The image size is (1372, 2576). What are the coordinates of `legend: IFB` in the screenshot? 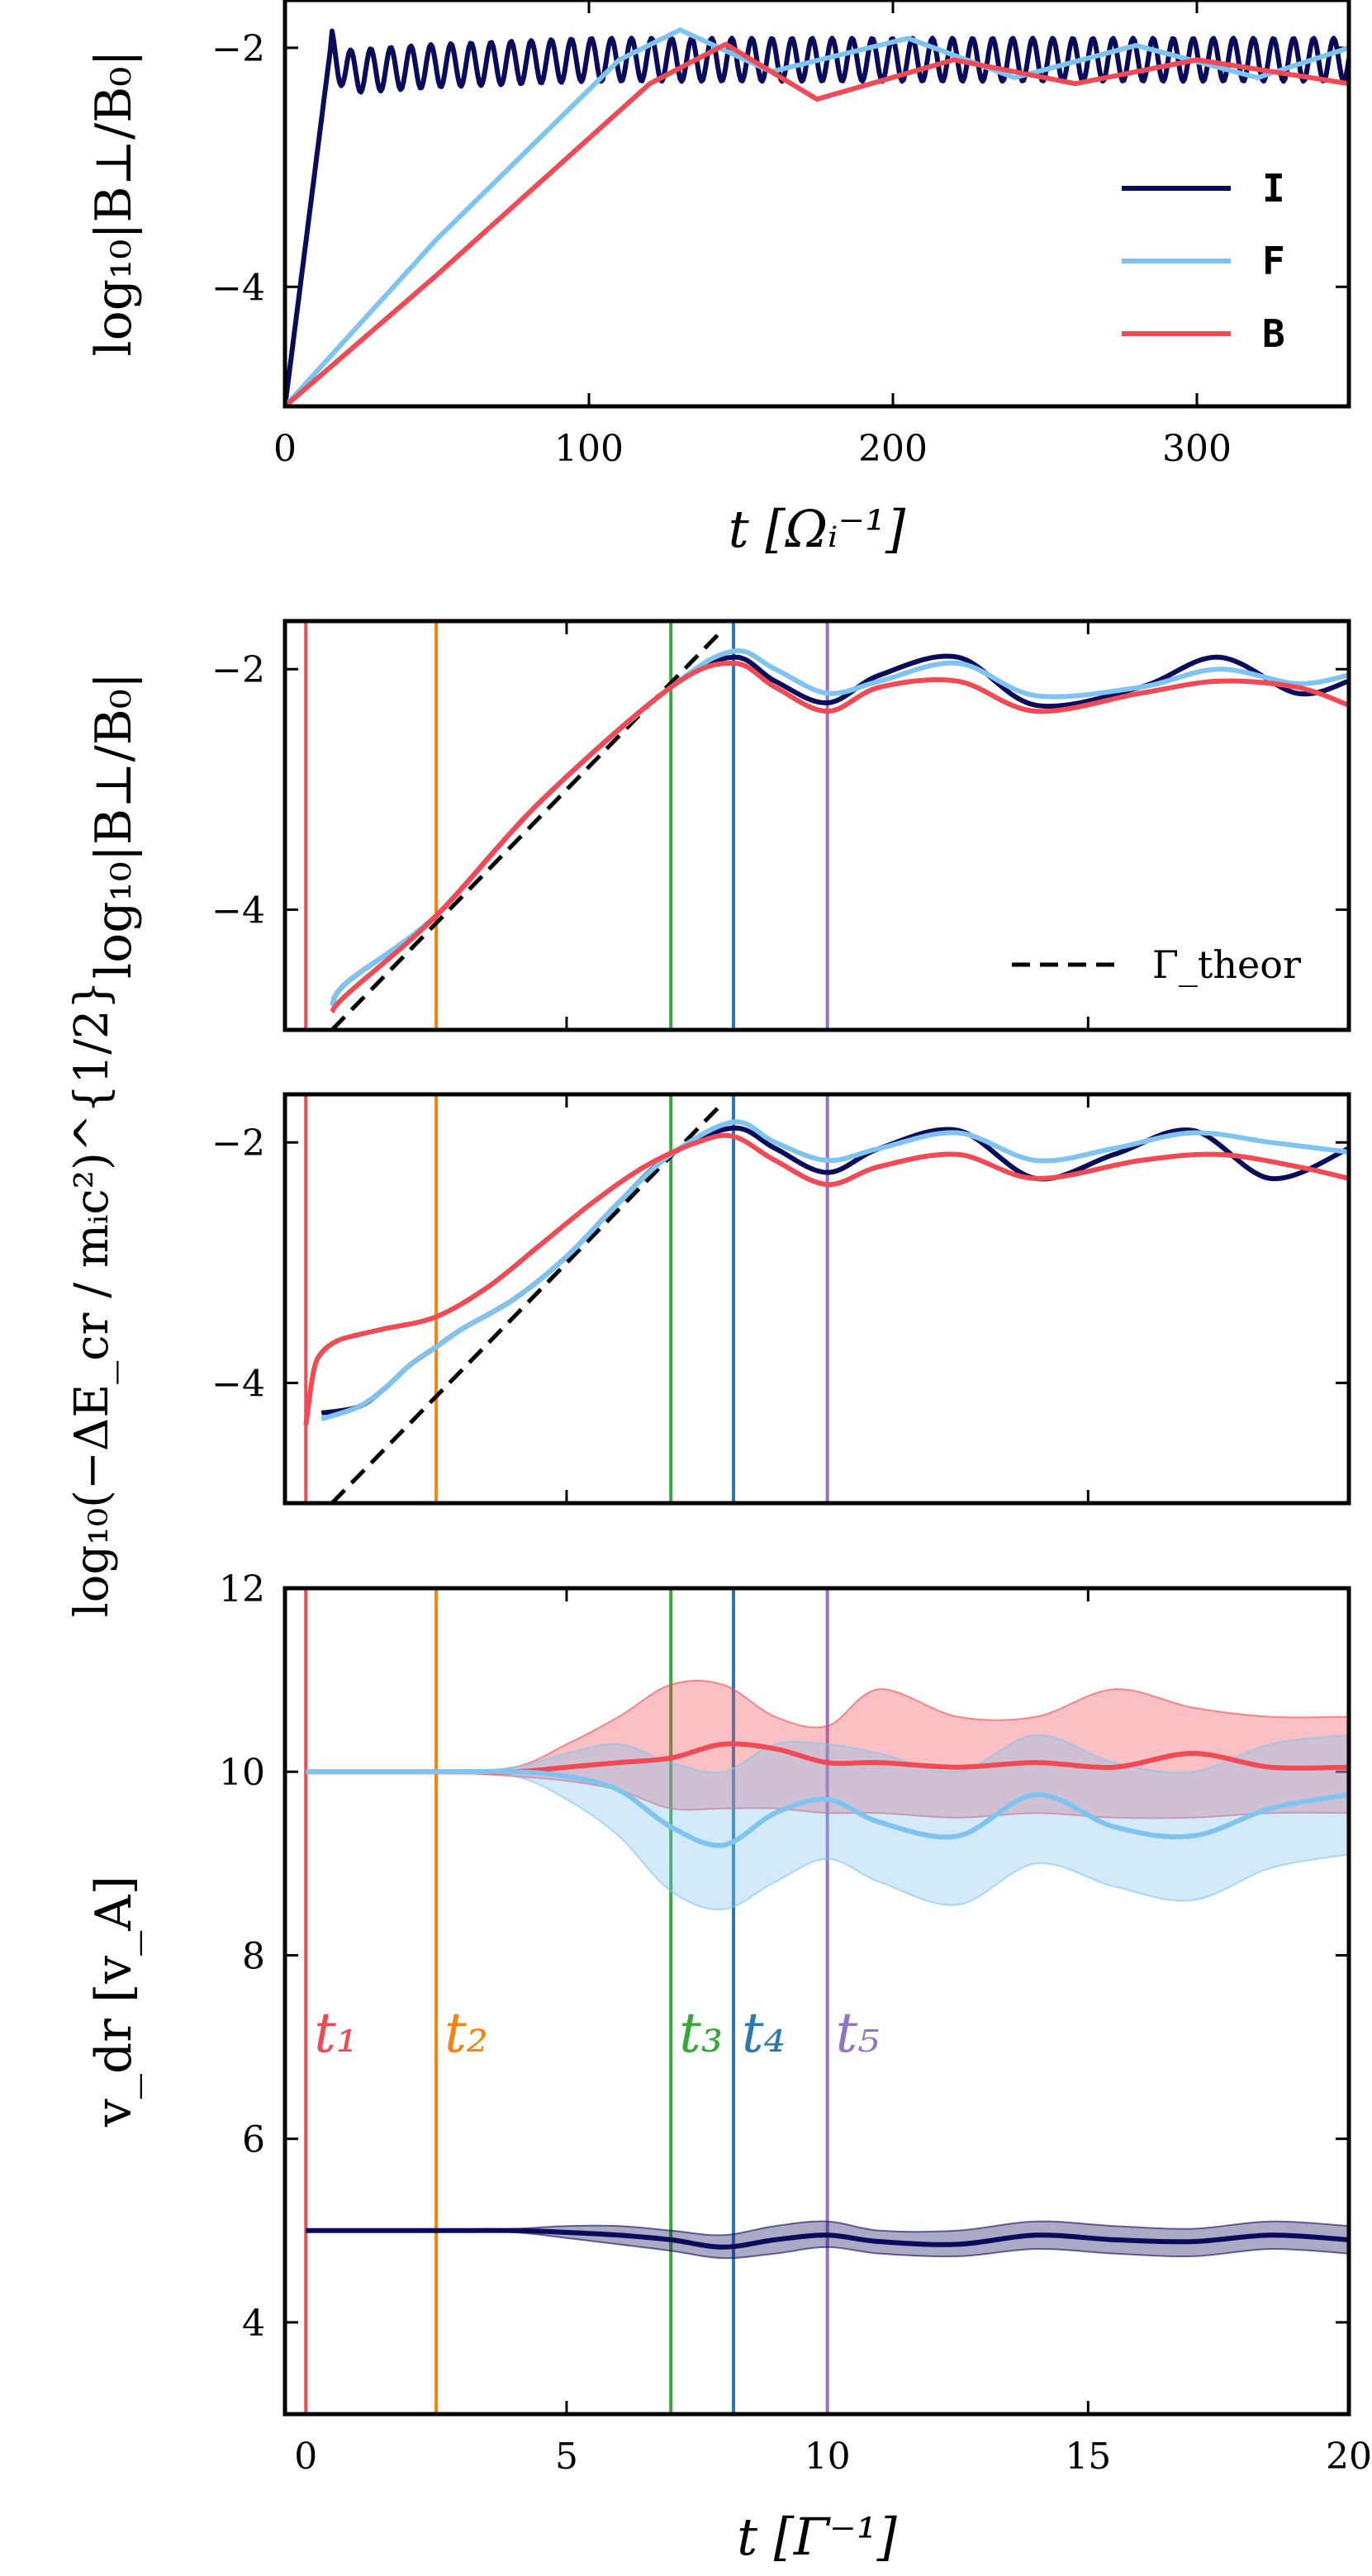 It's located at (1203, 261).